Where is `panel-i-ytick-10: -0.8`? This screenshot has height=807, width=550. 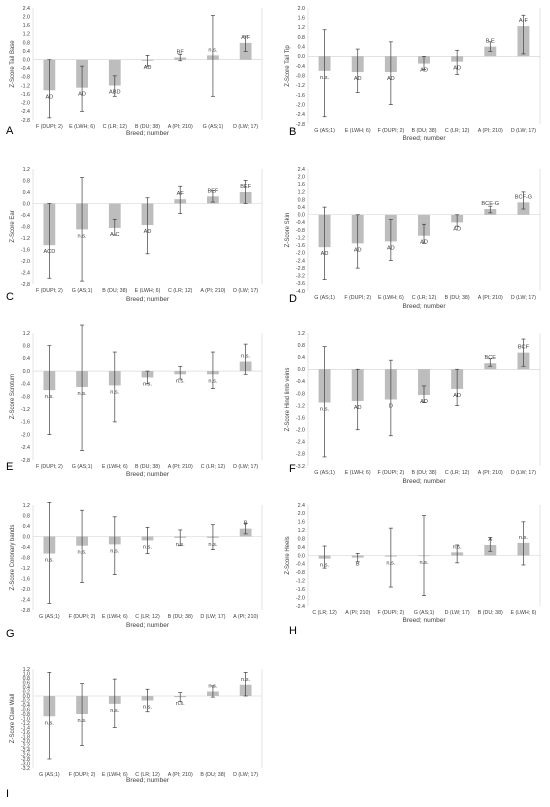
panel-i-ytick-10: -0.8 is located at coordinates (25, 715).